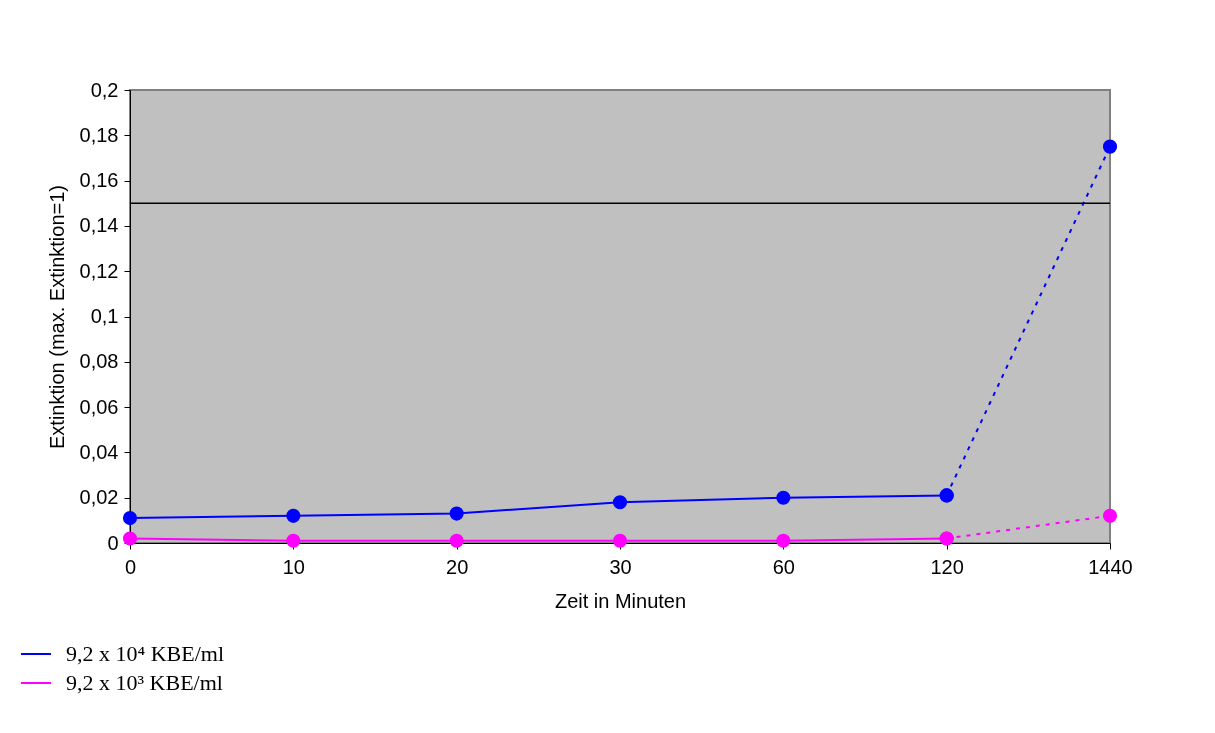  What do you see at coordinates (99, 361) in the screenshot?
I see `y-tick-label: 0,08` at bounding box center [99, 361].